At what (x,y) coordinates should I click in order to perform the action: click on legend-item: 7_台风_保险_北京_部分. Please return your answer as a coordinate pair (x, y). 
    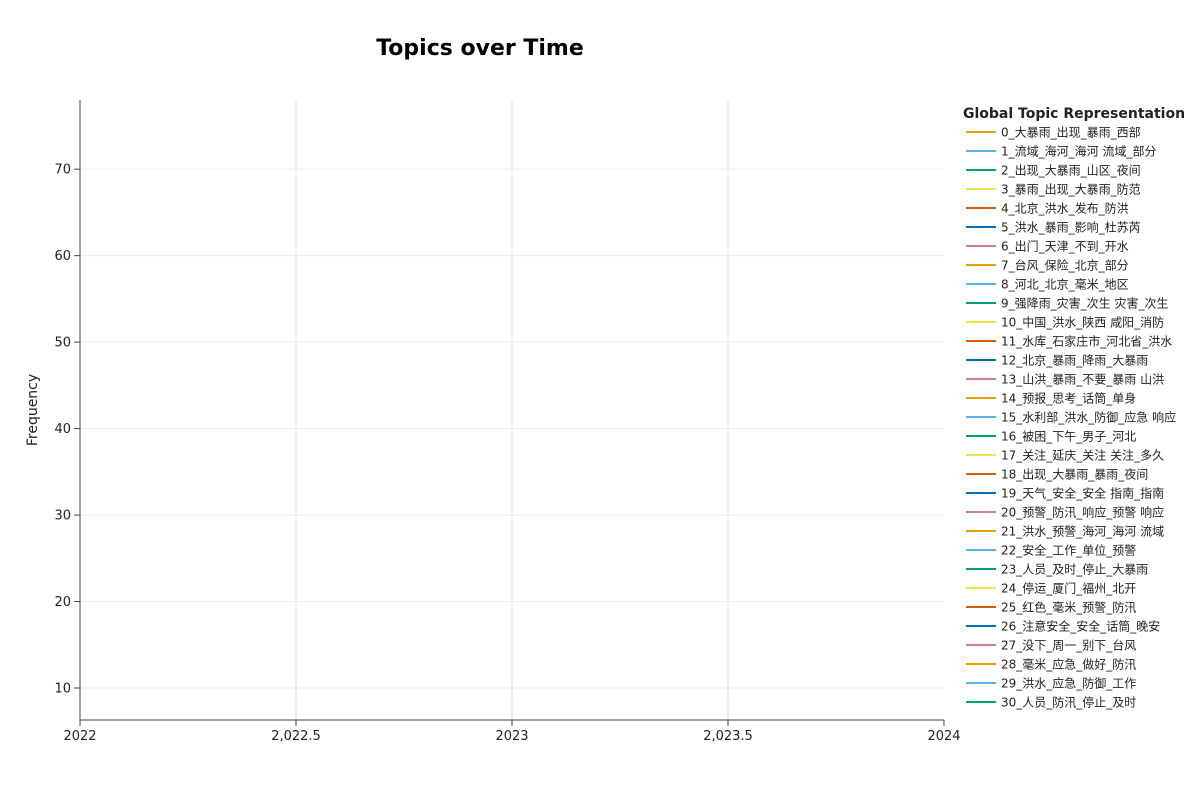
    Looking at the image, I should click on (1047, 265).